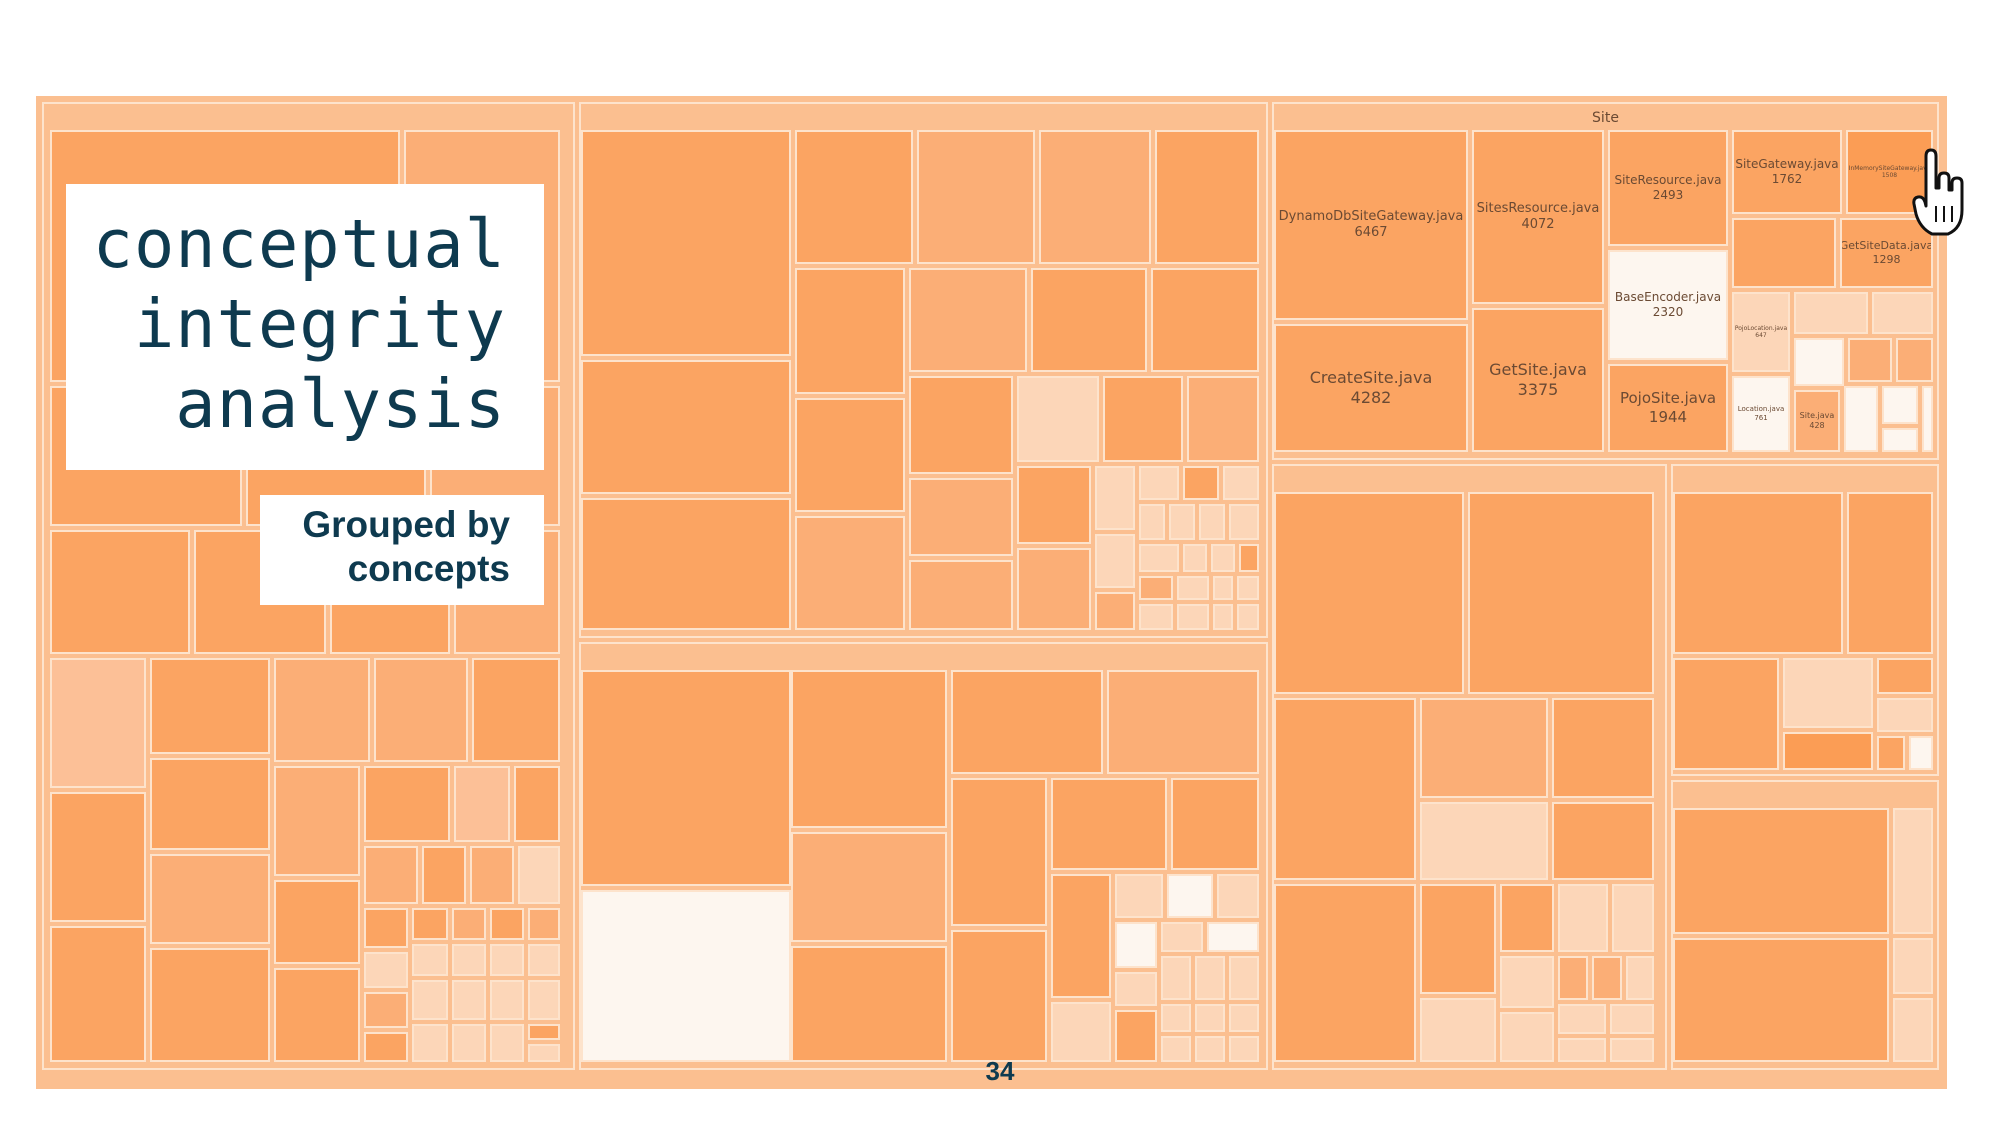 This screenshot has height=1125, width=2000. What do you see at coordinates (1668, 408) in the screenshot?
I see `site-file-pojosite: PojoSite.java 1944` at bounding box center [1668, 408].